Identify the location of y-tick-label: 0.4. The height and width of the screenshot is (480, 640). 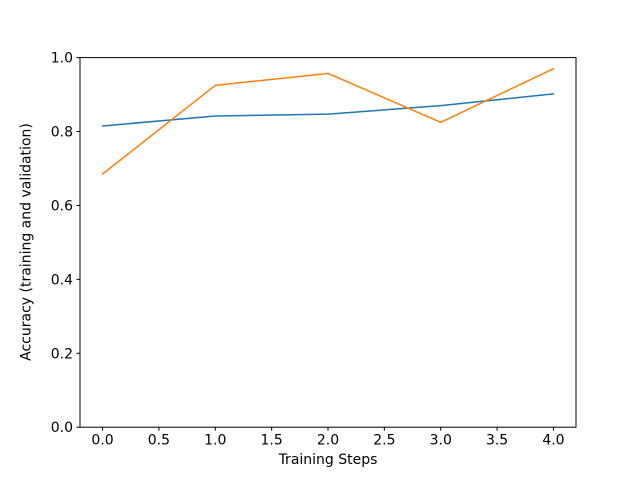
(62, 280).